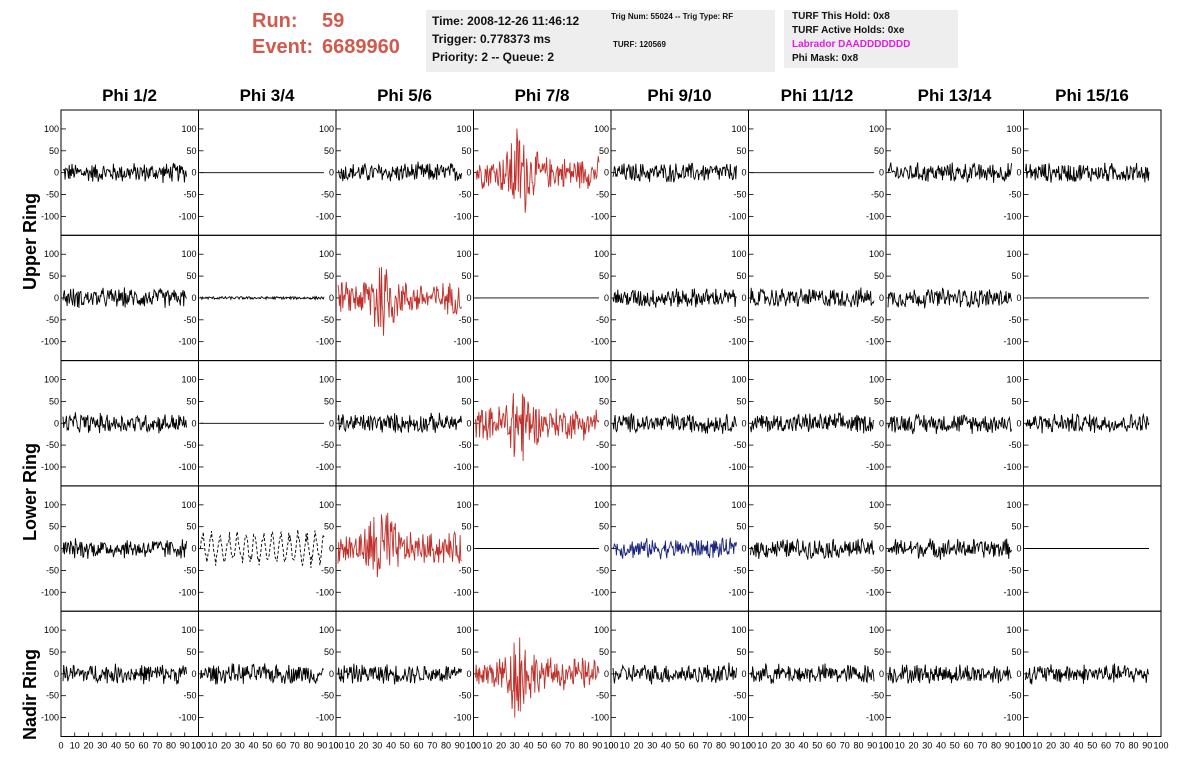  I want to click on x-tick-label: 50, so click(1092, 746).